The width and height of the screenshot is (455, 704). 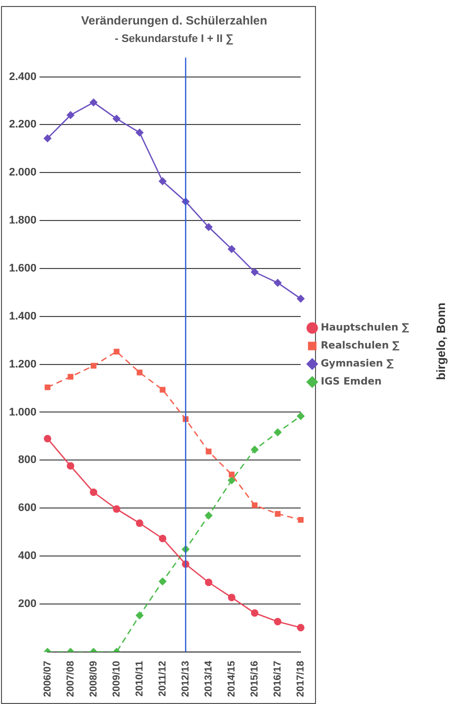 I want to click on chart-subtitle: - Sekundarstufe I + II ∑, so click(x=174, y=39).